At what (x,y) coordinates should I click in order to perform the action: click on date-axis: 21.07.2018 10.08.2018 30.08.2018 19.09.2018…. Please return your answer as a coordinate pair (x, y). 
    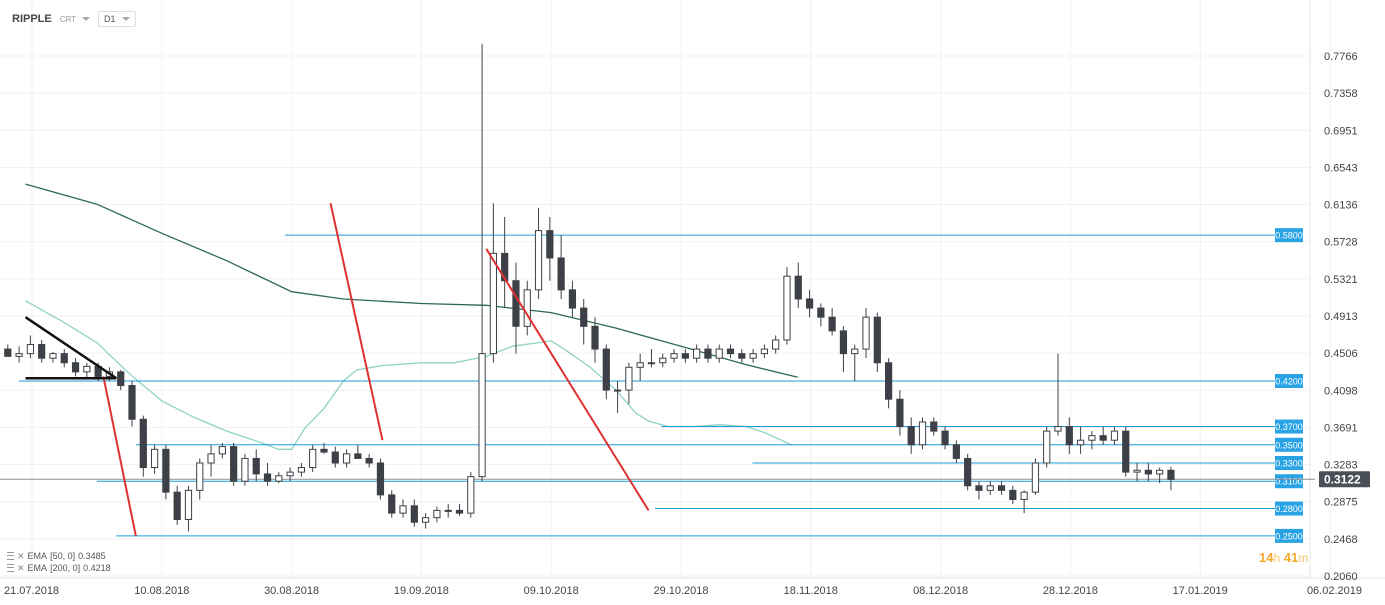
    Looking at the image, I should click on (683, 591).